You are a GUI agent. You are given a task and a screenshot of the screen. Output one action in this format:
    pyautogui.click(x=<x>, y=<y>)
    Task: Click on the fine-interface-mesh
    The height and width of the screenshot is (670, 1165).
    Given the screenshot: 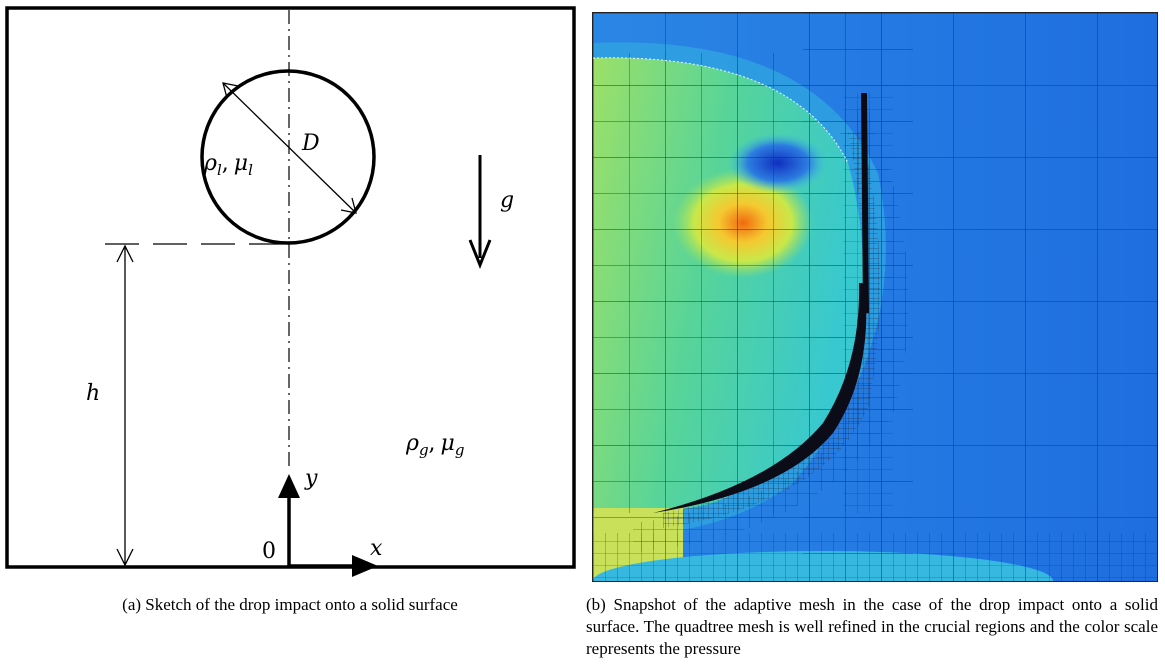 What is the action you would take?
    pyautogui.click(x=771, y=329)
    